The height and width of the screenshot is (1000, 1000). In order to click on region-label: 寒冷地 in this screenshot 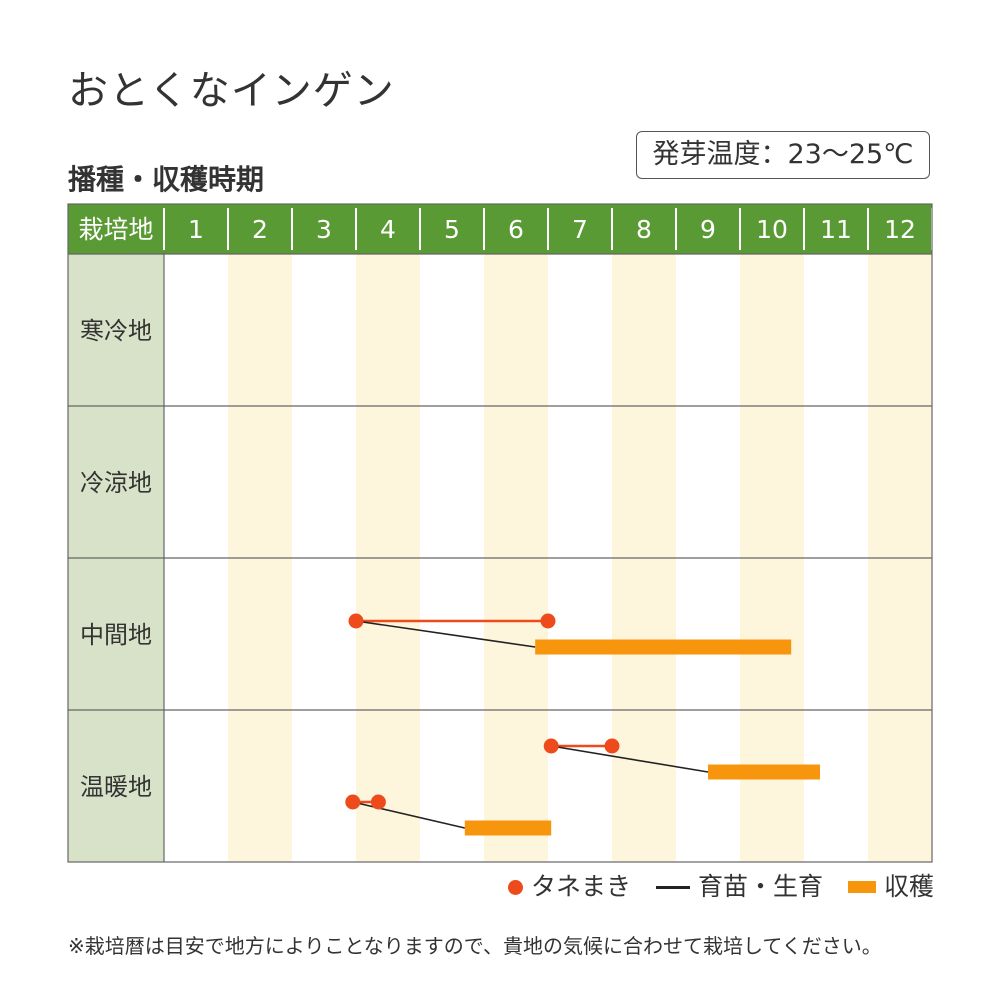, I will do `click(116, 331)`.